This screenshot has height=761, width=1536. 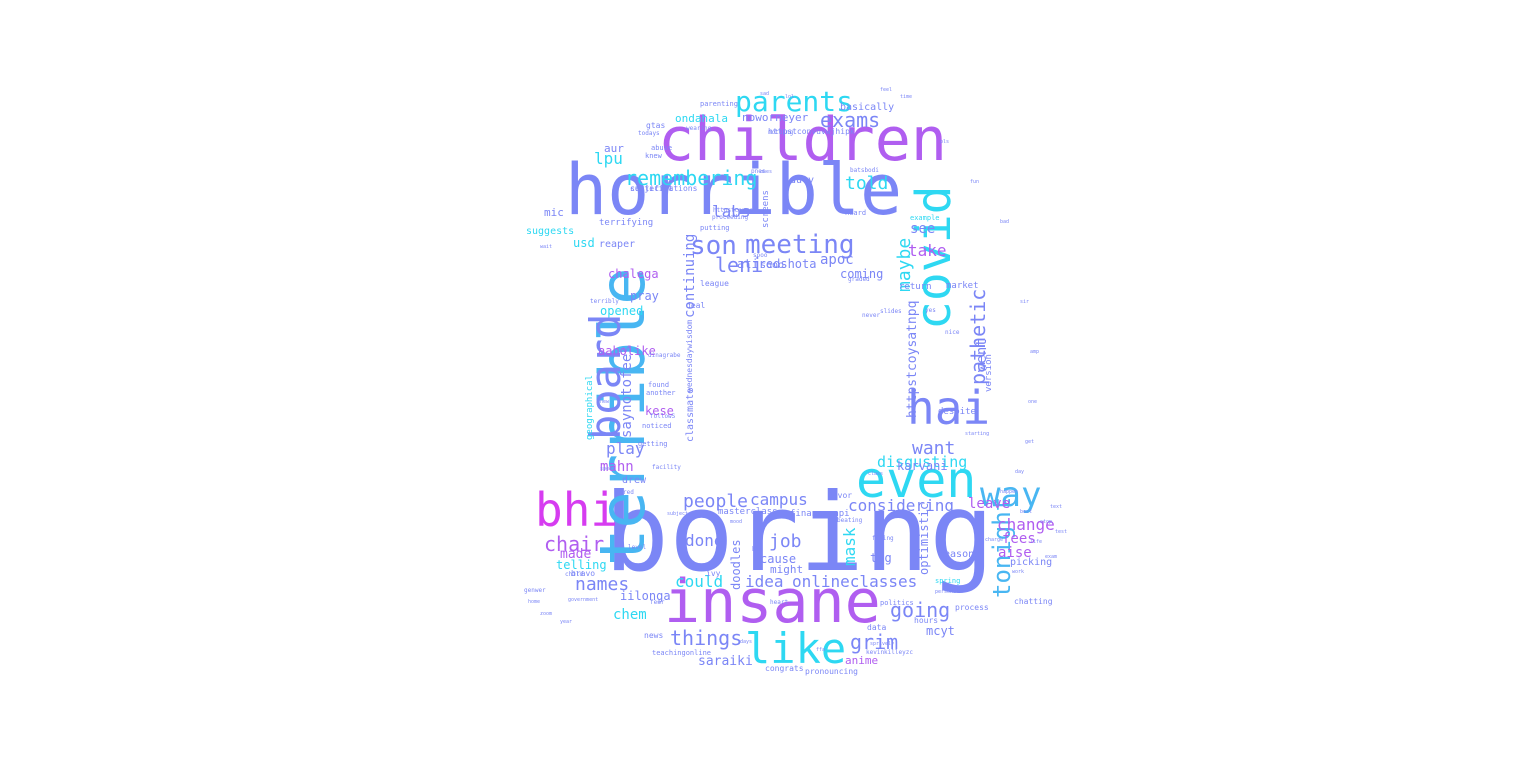 What do you see at coordinates (785, 541) in the screenshot?
I see `cloud-word: job` at bounding box center [785, 541].